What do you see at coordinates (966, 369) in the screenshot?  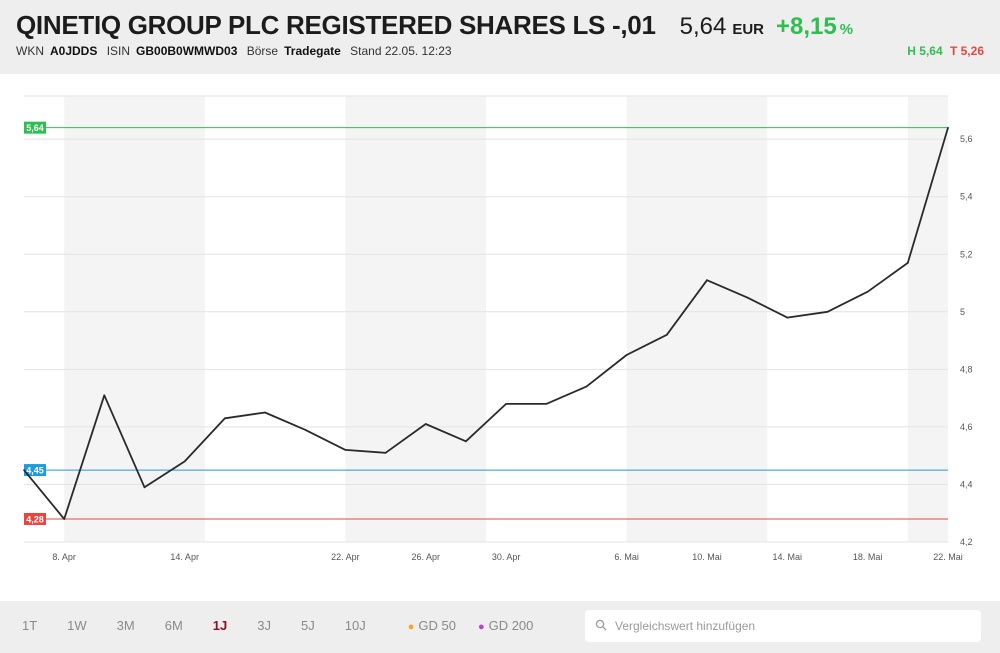 I see `y-tick-label: 4,8` at bounding box center [966, 369].